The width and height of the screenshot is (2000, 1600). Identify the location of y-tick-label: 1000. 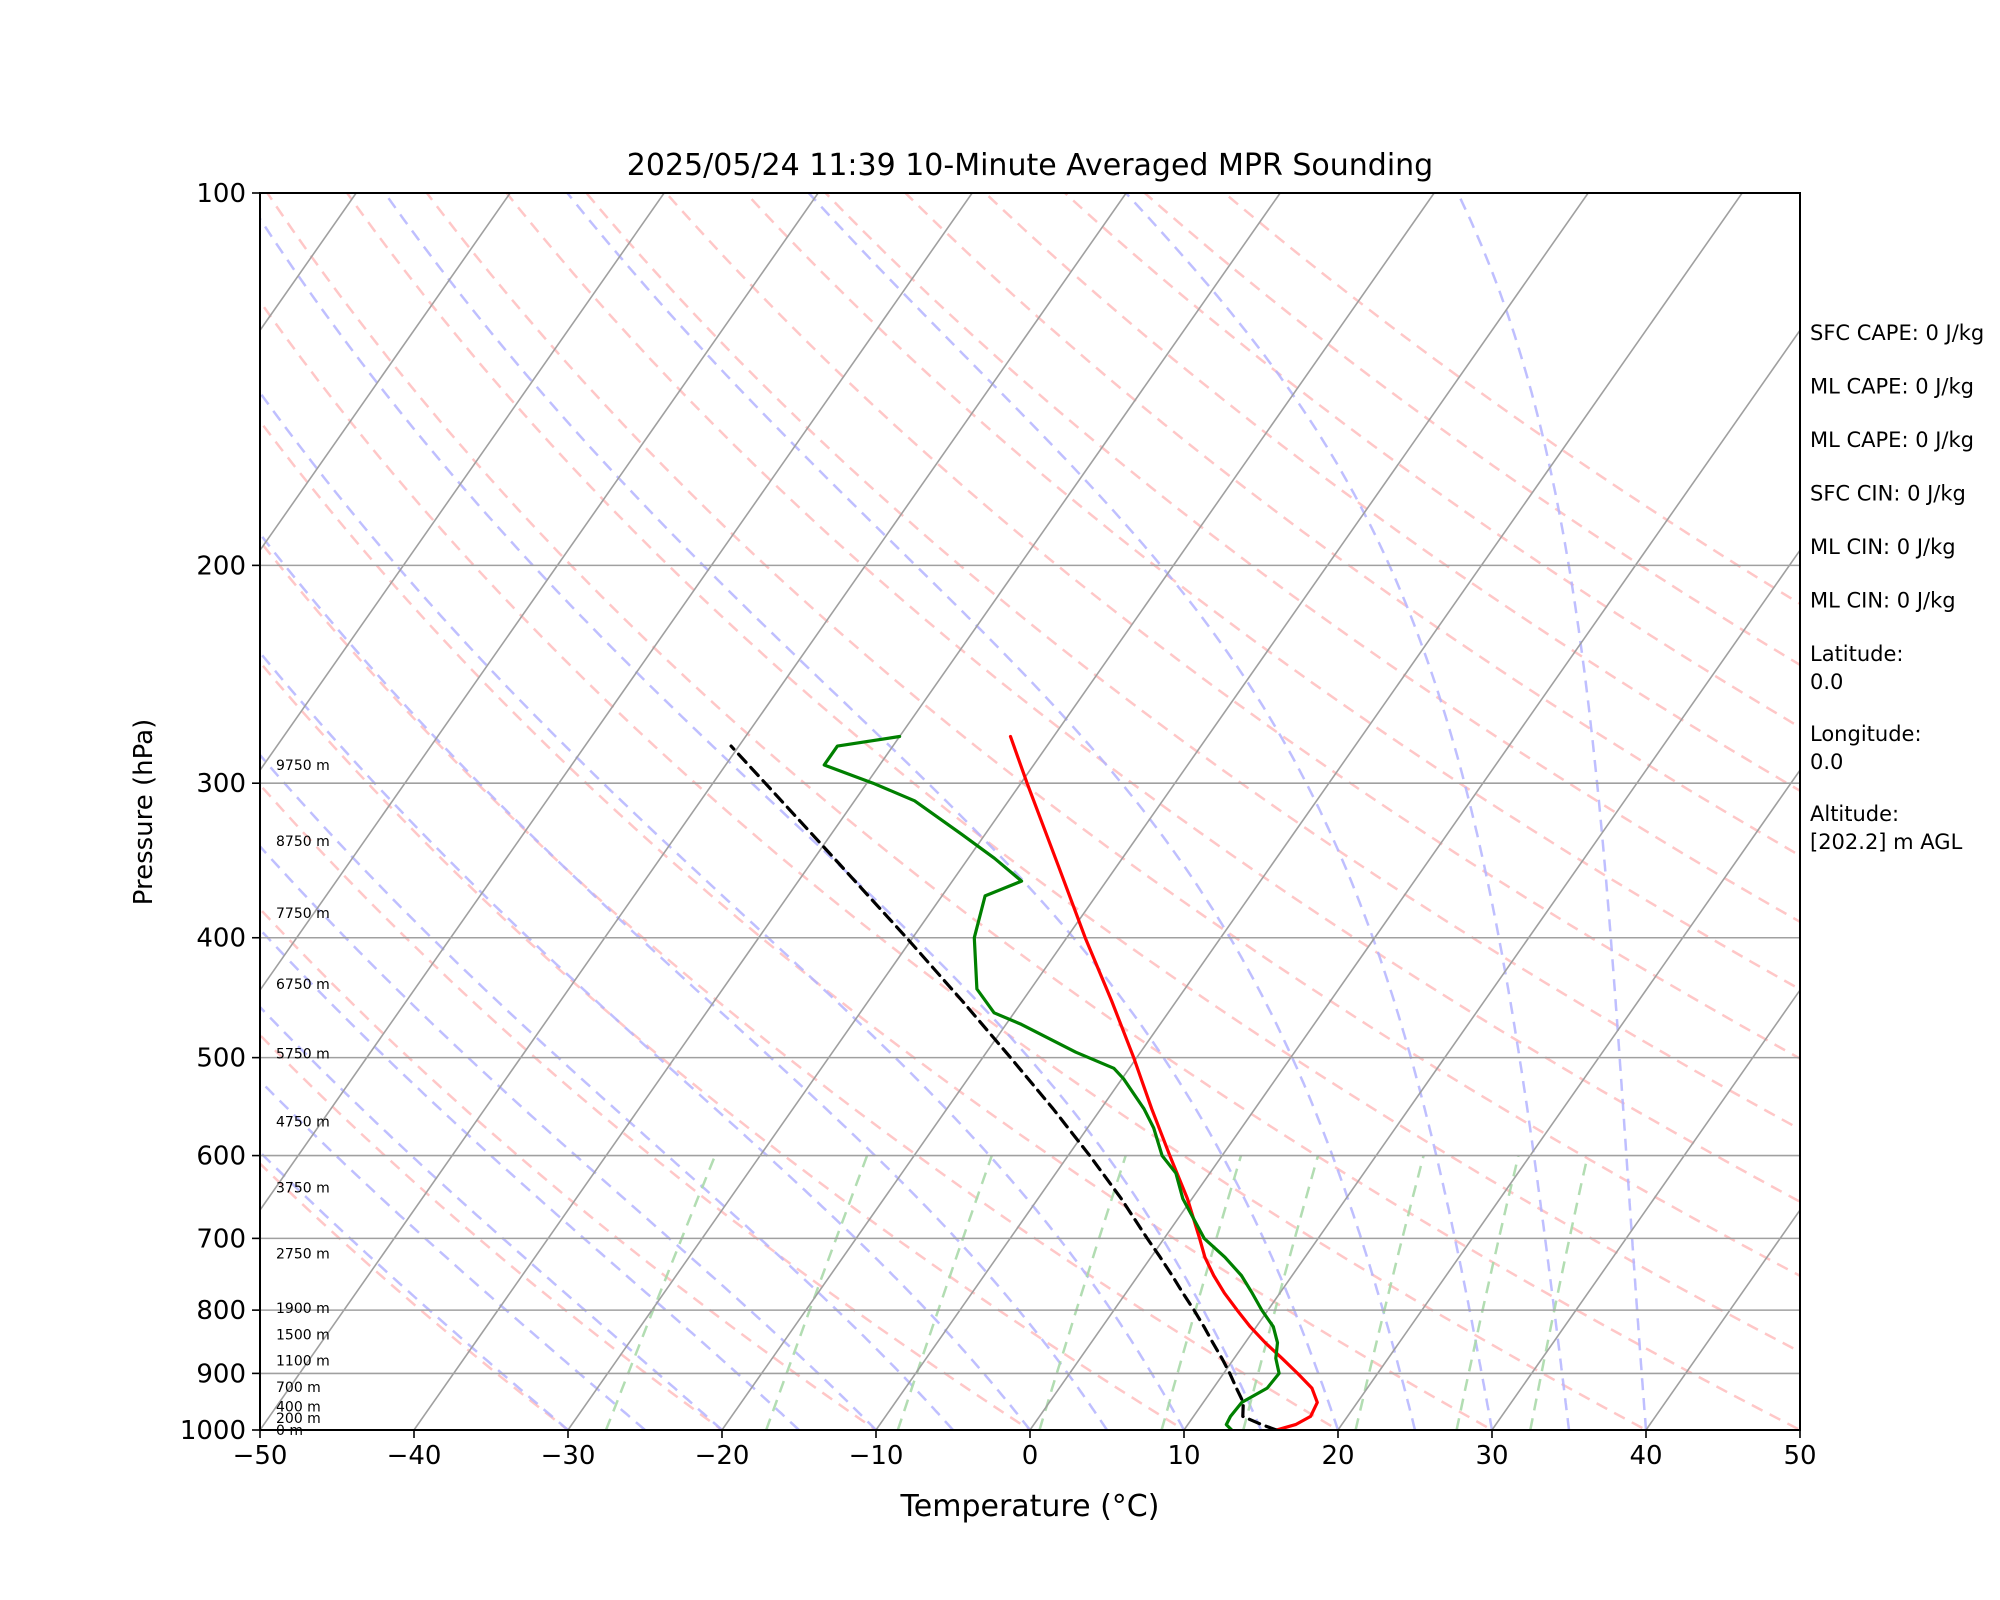
(213, 1431).